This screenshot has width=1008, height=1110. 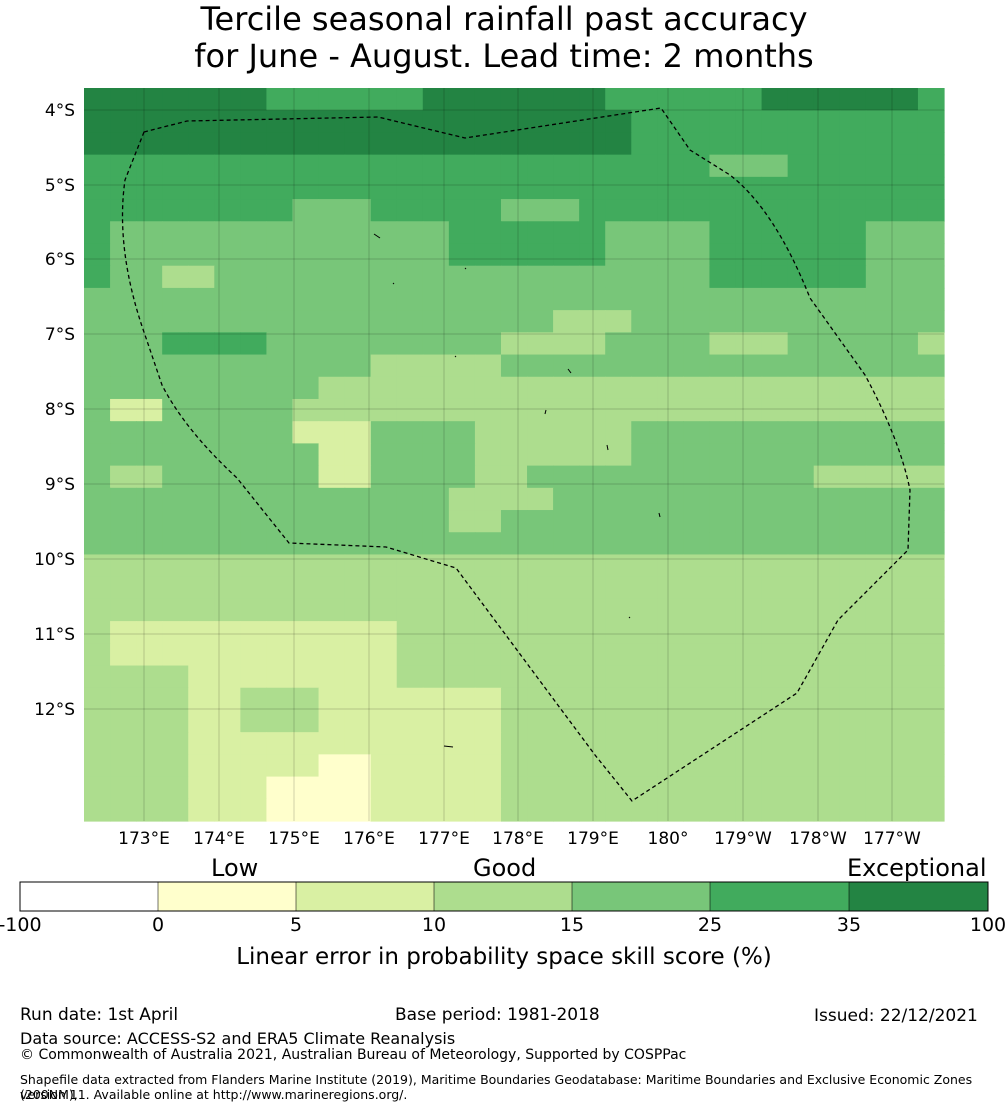 What do you see at coordinates (779, 896) in the screenshot?
I see `colorbar-segment` at bounding box center [779, 896].